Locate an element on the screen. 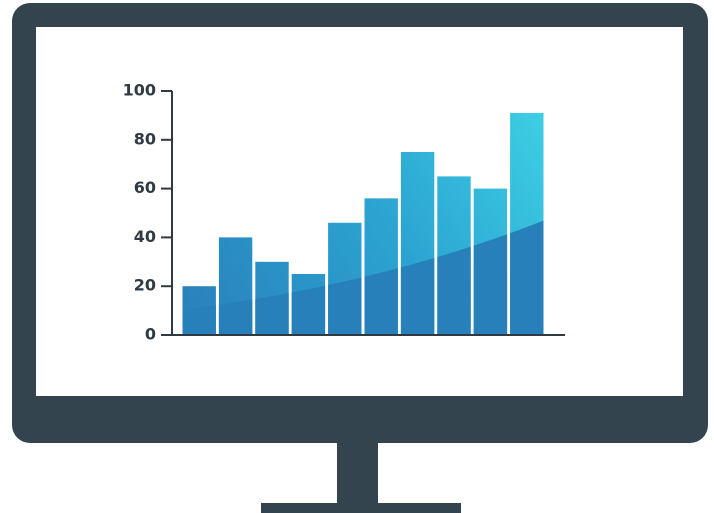 The image size is (714, 513). y-tick-label: 20 is located at coordinates (145, 285).